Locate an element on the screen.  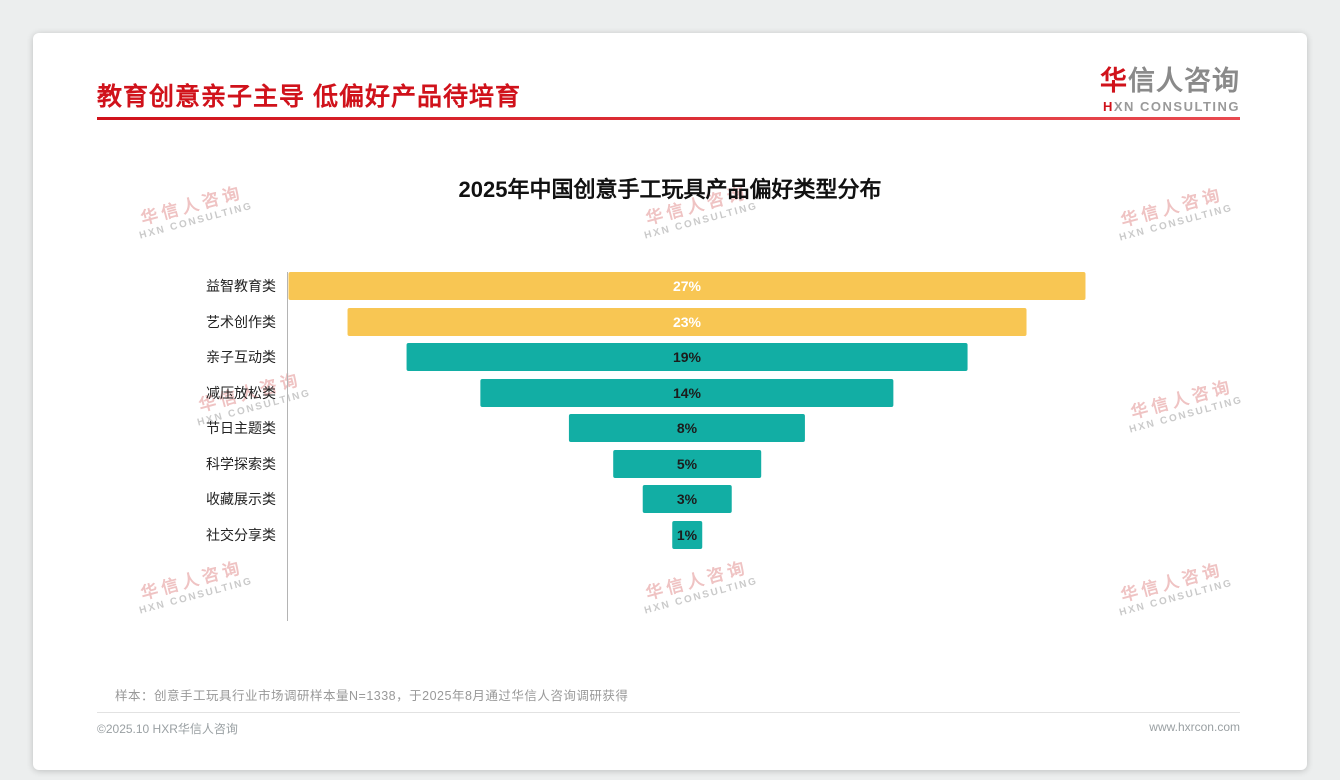
funnel-bar-0: 27% is located at coordinates (687, 286).